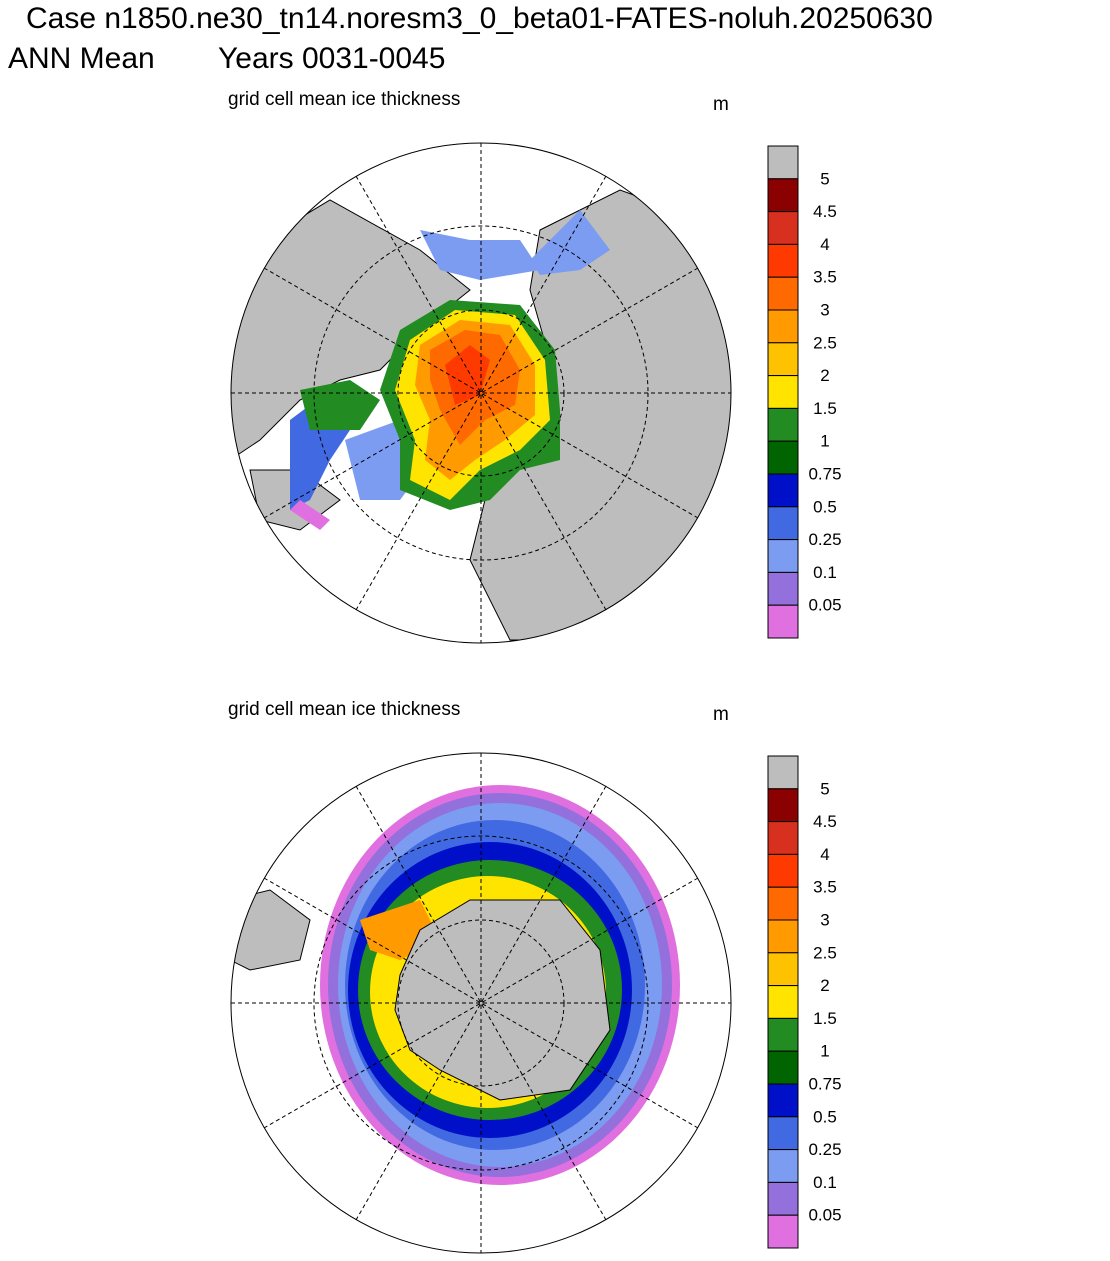 Image resolution: width=1110 pixels, height=1261 pixels. Describe the element at coordinates (81, 58) in the screenshot. I see `season: ANN Mean` at that location.